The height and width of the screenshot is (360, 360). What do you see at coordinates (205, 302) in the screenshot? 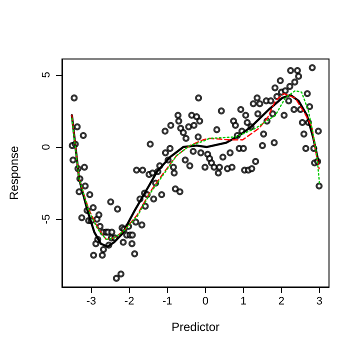
I see `x-tick-label: 0` at bounding box center [205, 302].